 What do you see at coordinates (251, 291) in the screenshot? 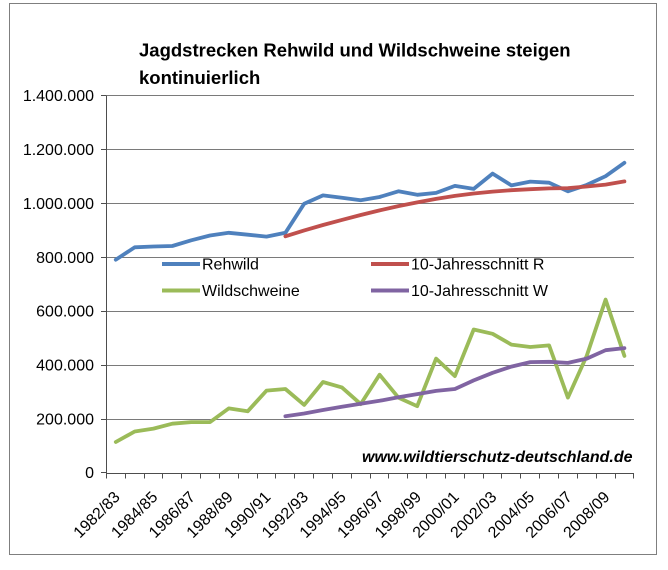
I see `svg-text: Wildschweine` at bounding box center [251, 291].